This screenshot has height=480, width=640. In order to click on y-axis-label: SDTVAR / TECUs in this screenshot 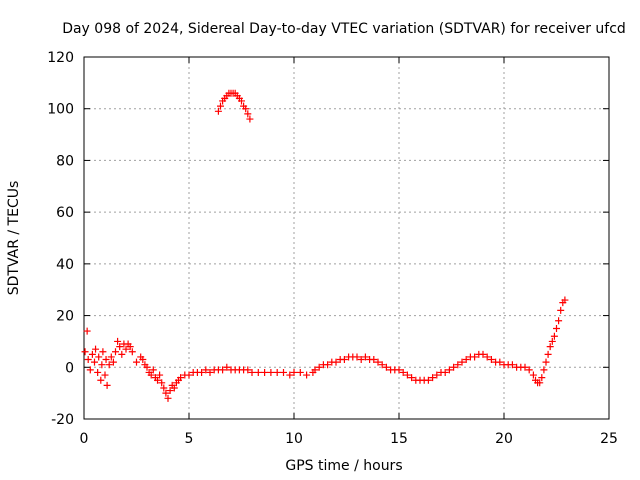, I will do `click(14, 238)`.